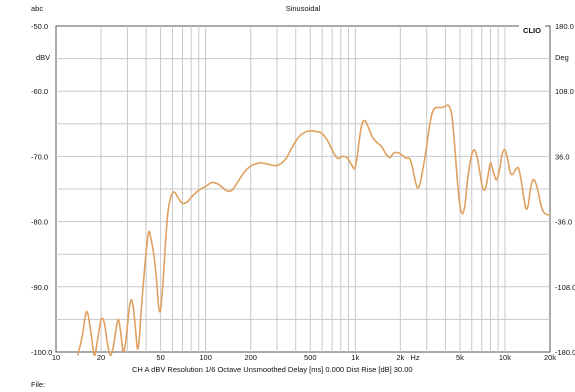 Image resolution: width=575 pixels, height=392 pixels. Describe the element at coordinates (41, 189) in the screenshot. I see `y-axis-left-ticks: -50.0 -60.0 -70.0 -80.0 -90.0 -100.0` at that location.